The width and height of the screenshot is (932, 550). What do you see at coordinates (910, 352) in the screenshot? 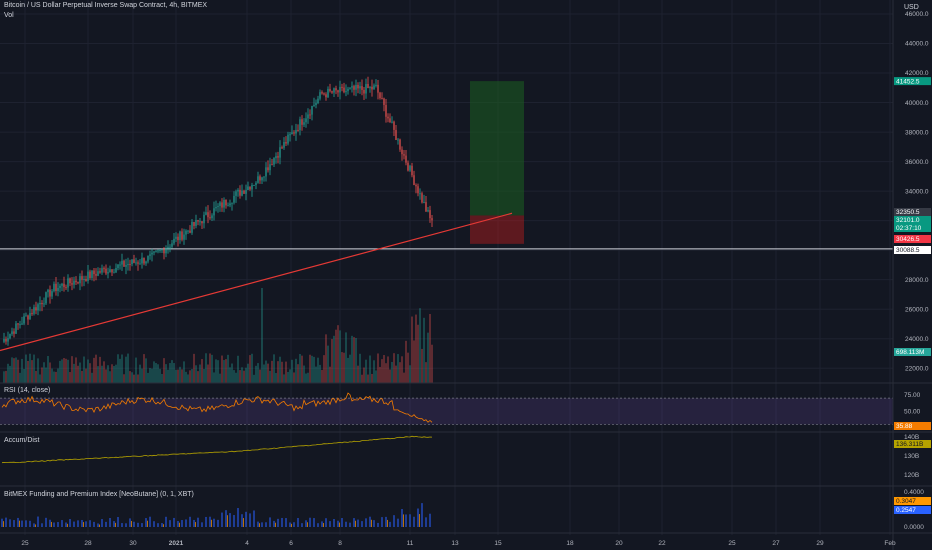
I see `volume-tag: 698.113M` at bounding box center [910, 352].